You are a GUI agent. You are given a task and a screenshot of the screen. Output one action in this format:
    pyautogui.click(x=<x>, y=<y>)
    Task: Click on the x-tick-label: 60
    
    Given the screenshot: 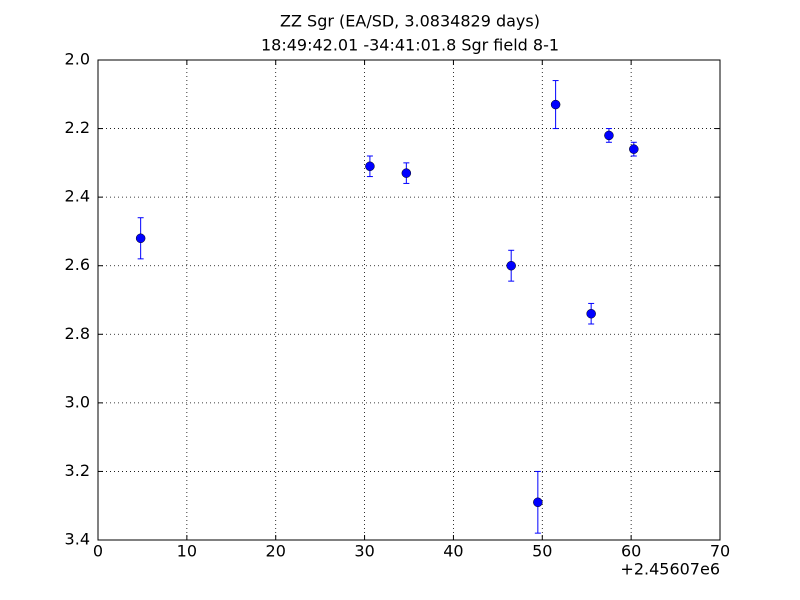 What is the action you would take?
    pyautogui.click(x=631, y=551)
    